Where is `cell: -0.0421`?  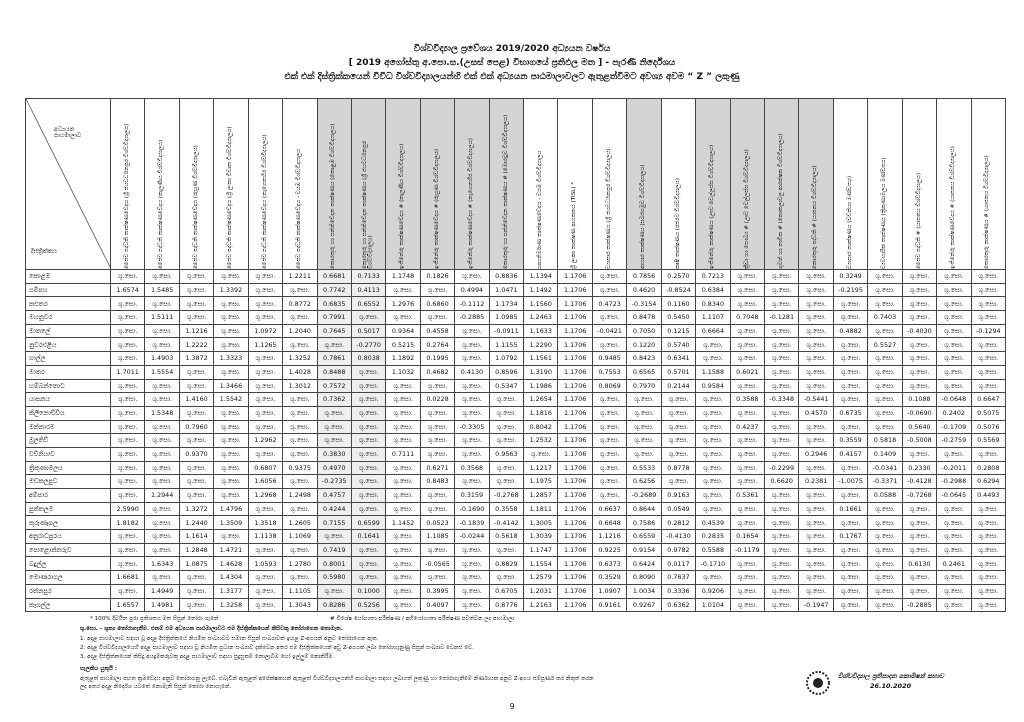 cell: -0.0421 is located at coordinates (609, 331).